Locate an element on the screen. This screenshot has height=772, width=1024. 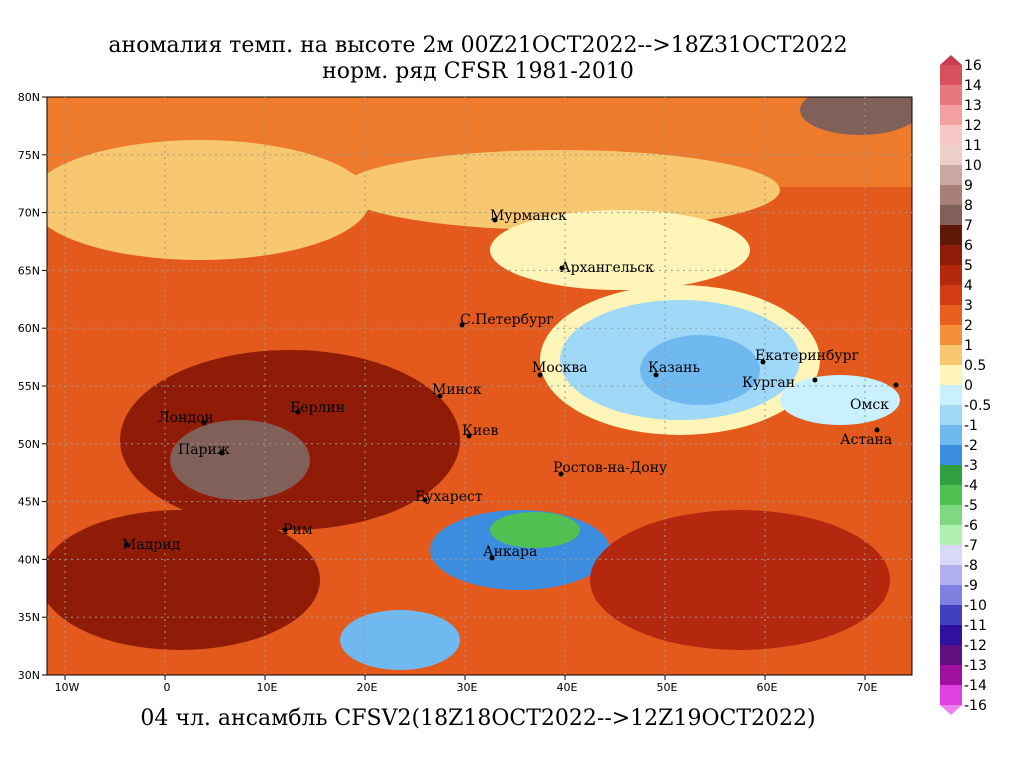
colorbar-label: 7 is located at coordinates (968, 226).